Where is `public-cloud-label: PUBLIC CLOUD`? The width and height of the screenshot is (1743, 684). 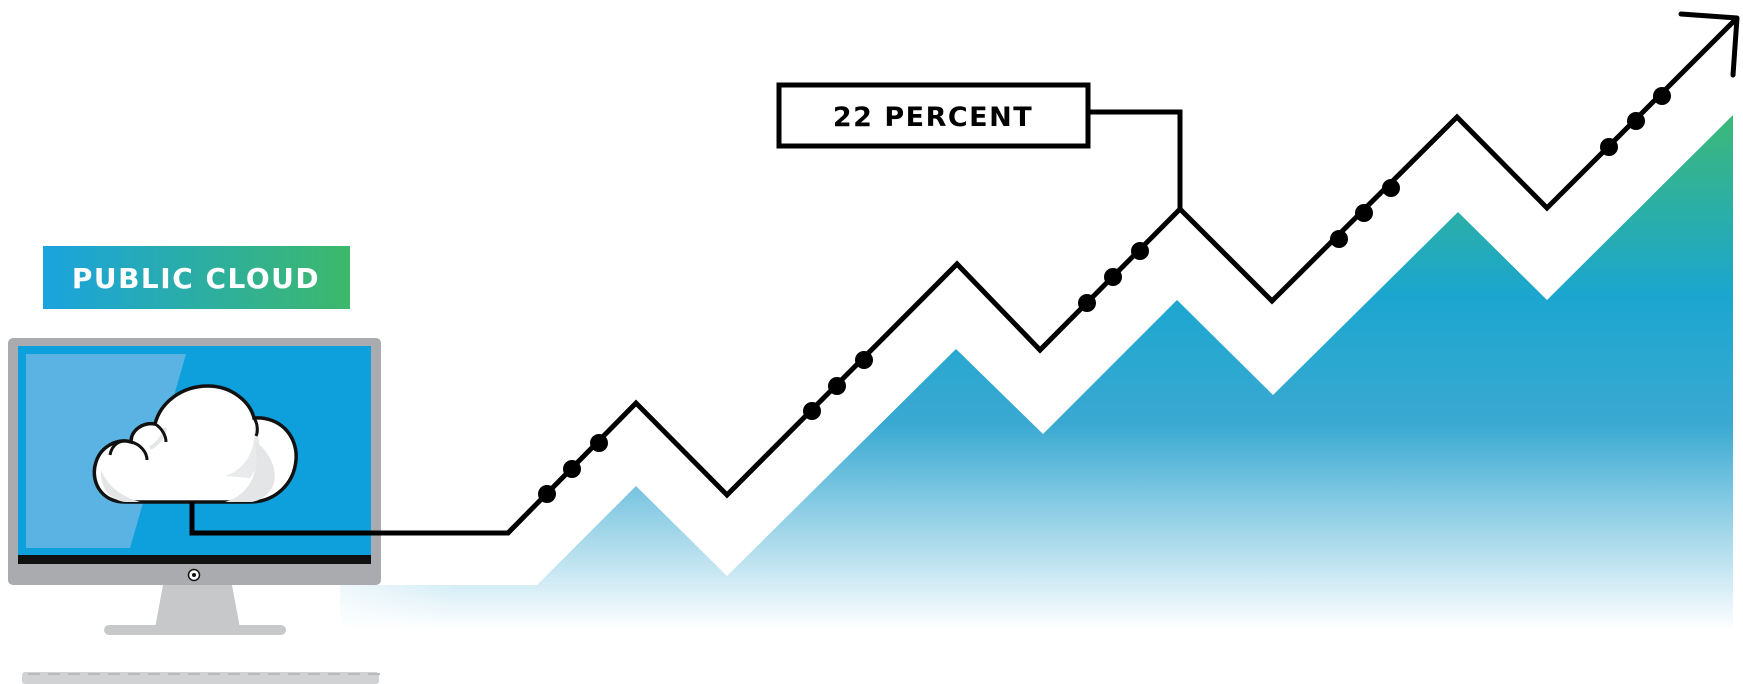
public-cloud-label: PUBLIC CLOUD is located at coordinates (196, 278).